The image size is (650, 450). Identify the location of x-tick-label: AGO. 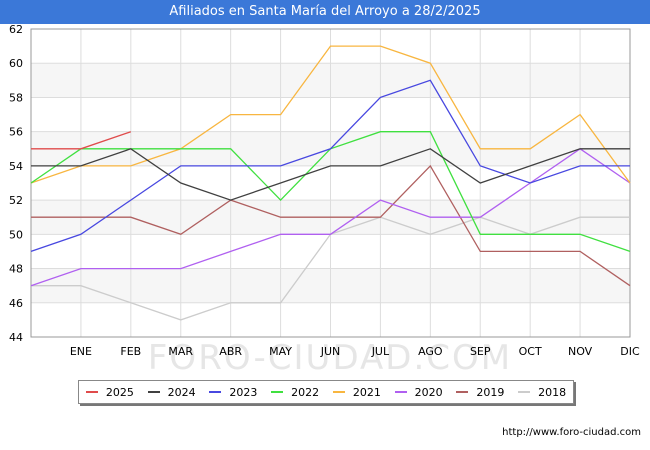
(430, 351).